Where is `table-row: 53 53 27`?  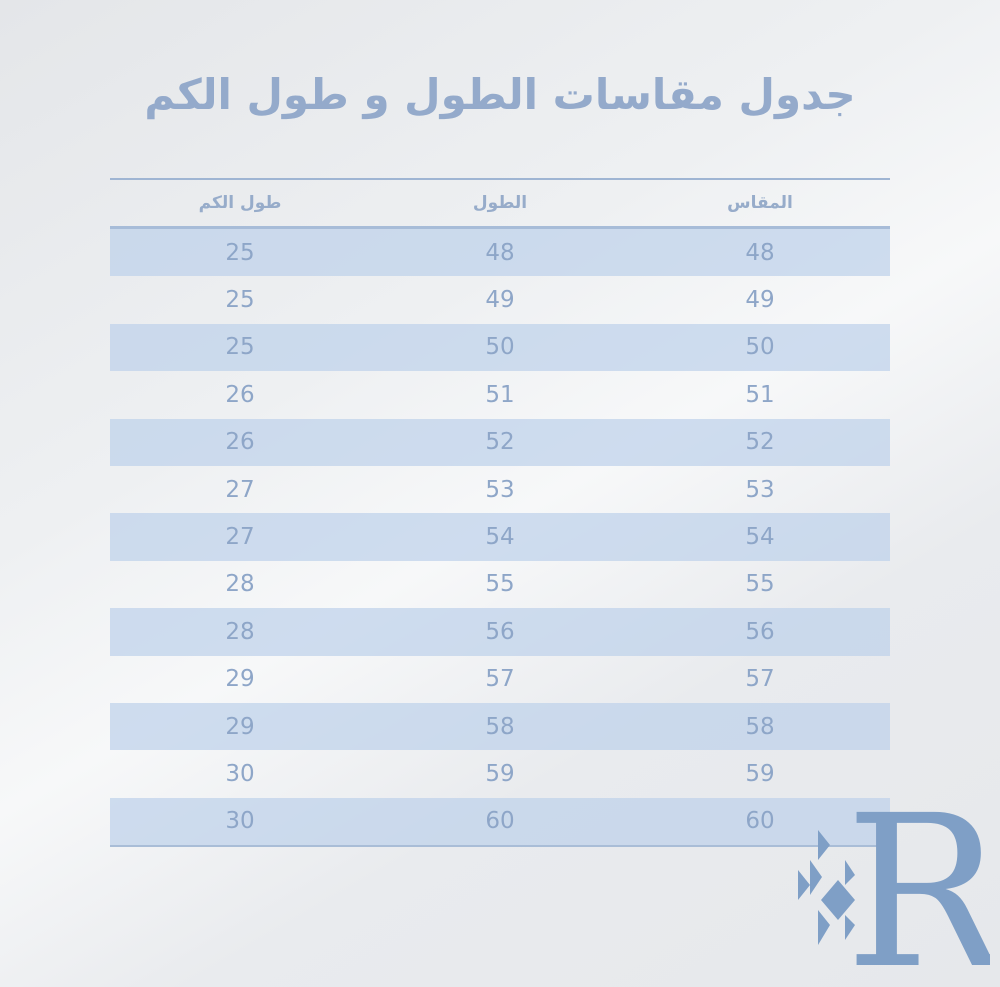 table-row: 53 53 27 is located at coordinates (500, 489).